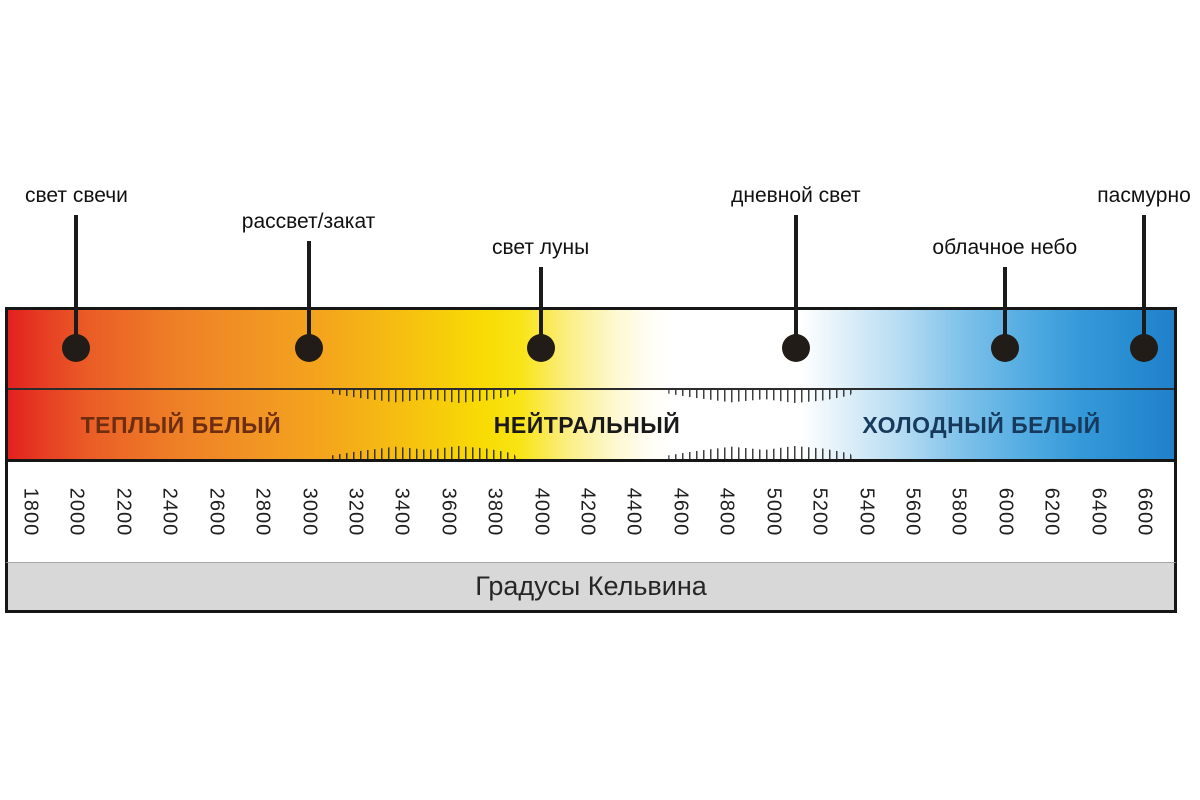 The width and height of the screenshot is (1200, 800). Describe the element at coordinates (262, 512) in the screenshot. I see `kelvin-tick-label: 2800` at that location.